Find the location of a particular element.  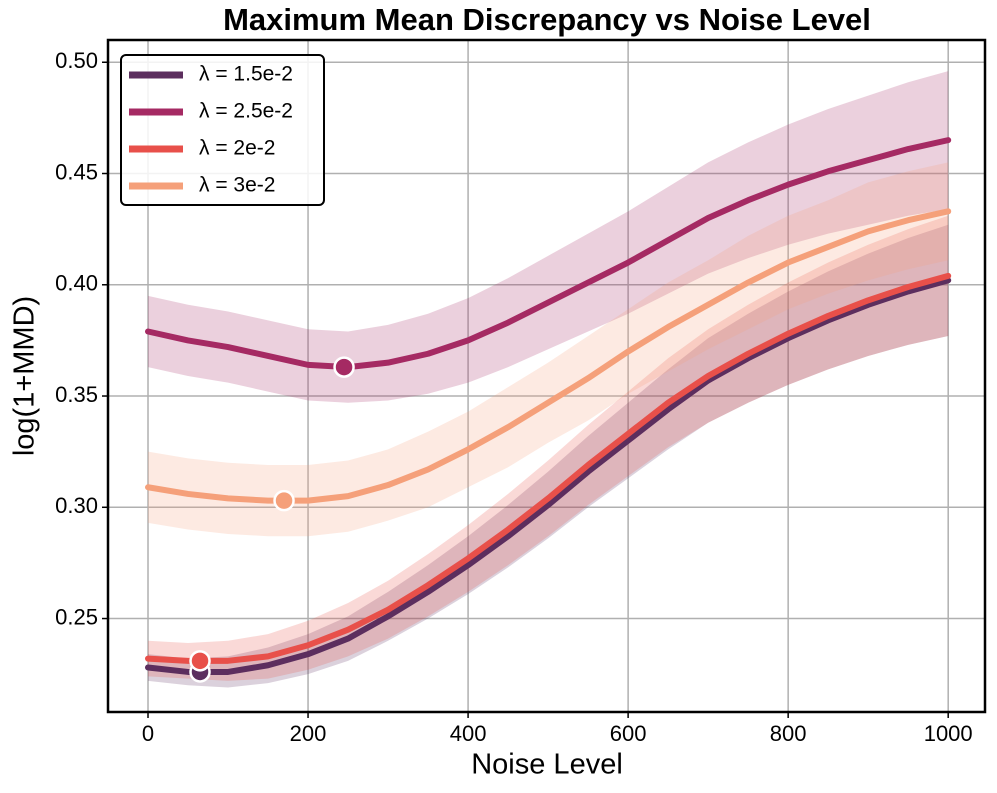

x-tick-label: 400 is located at coordinates (468, 733).